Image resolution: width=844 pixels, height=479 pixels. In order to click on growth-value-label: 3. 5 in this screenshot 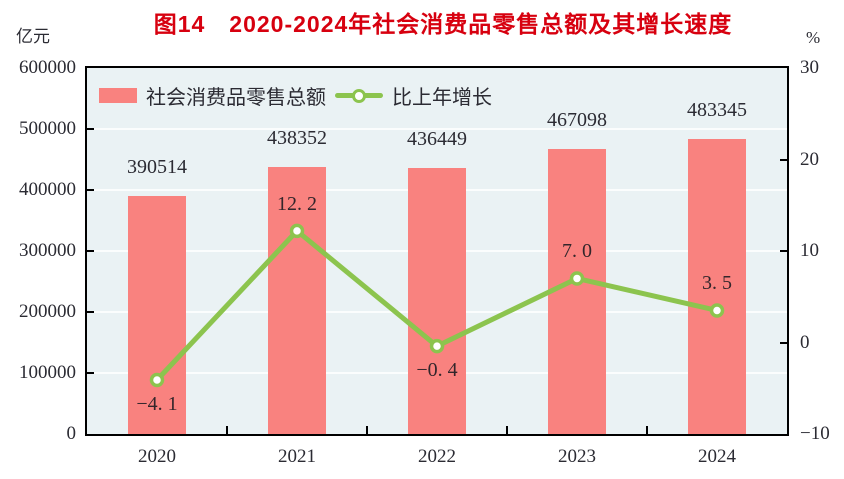, I will do `click(717, 283)`.